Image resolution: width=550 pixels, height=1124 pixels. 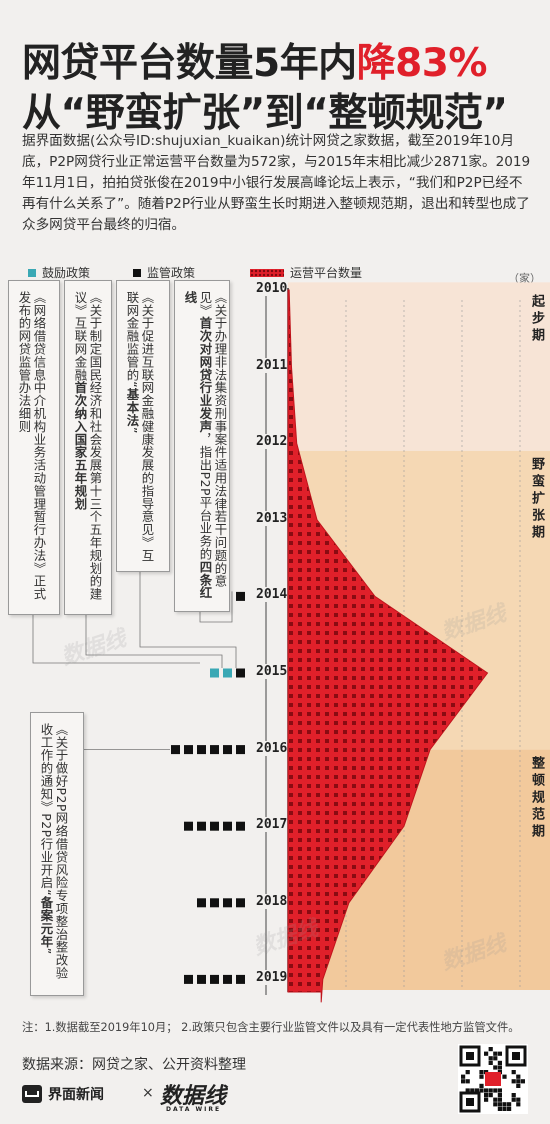 What do you see at coordinates (54, 851) in the screenshot?
I see `policy-5-prefix: 《关于做好P2P网络借贷风险专项整治整改验收工作的通知》P2P行业开启“` at bounding box center [54, 851].